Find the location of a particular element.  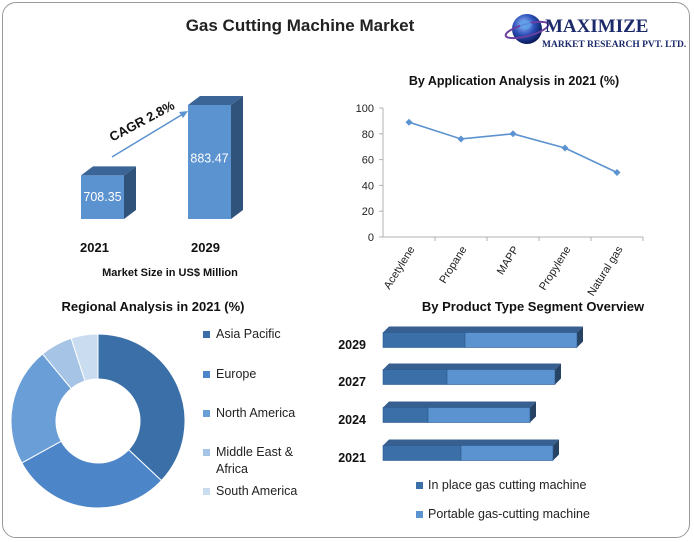

x-tick-label: Propane is located at coordinates (453, 265).